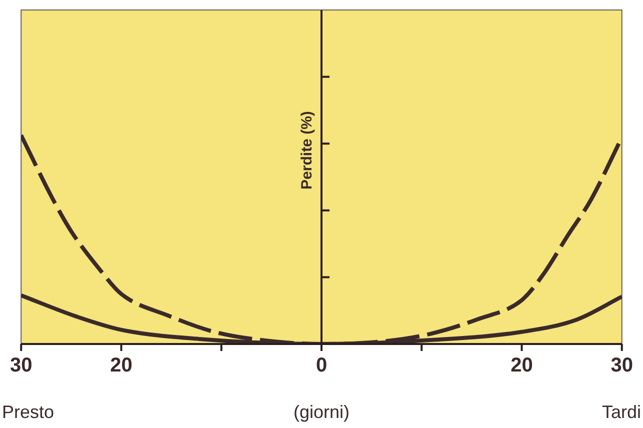 The image size is (643, 428). I want to click on y-axis-title: Perdite (%), so click(307, 150).